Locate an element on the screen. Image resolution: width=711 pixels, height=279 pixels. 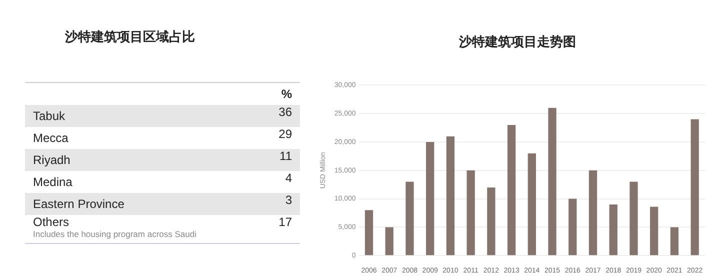
category-label: Mecca is located at coordinates (50, 138).